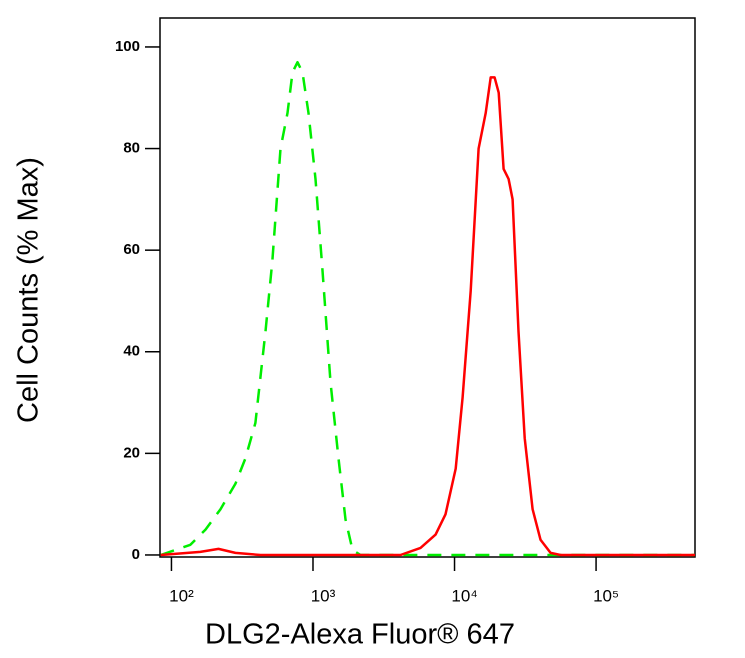 This screenshot has width=745, height=658. What do you see at coordinates (181, 595) in the screenshot?
I see `x-tick-label: 10²` at bounding box center [181, 595].